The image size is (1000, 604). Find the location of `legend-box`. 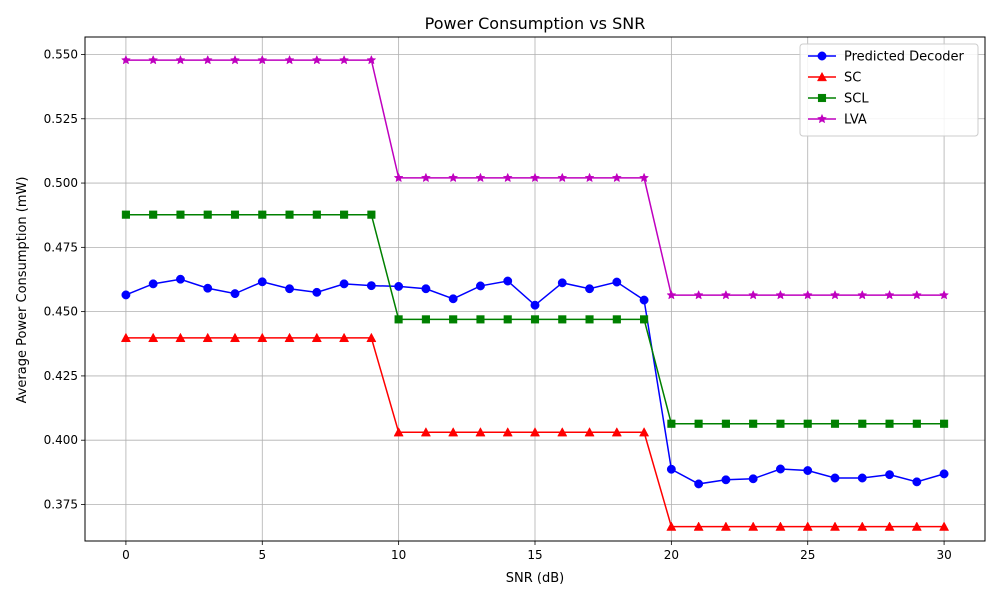

legend-box is located at coordinates (889, 90).